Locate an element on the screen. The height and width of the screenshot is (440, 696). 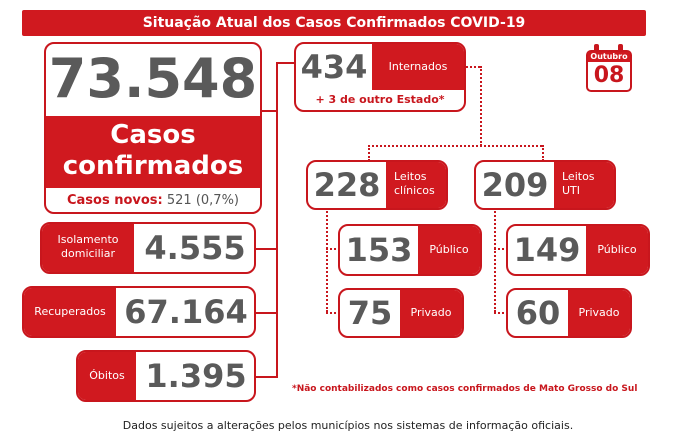
clinical-public-card: 153 Público is located at coordinates (410, 250).